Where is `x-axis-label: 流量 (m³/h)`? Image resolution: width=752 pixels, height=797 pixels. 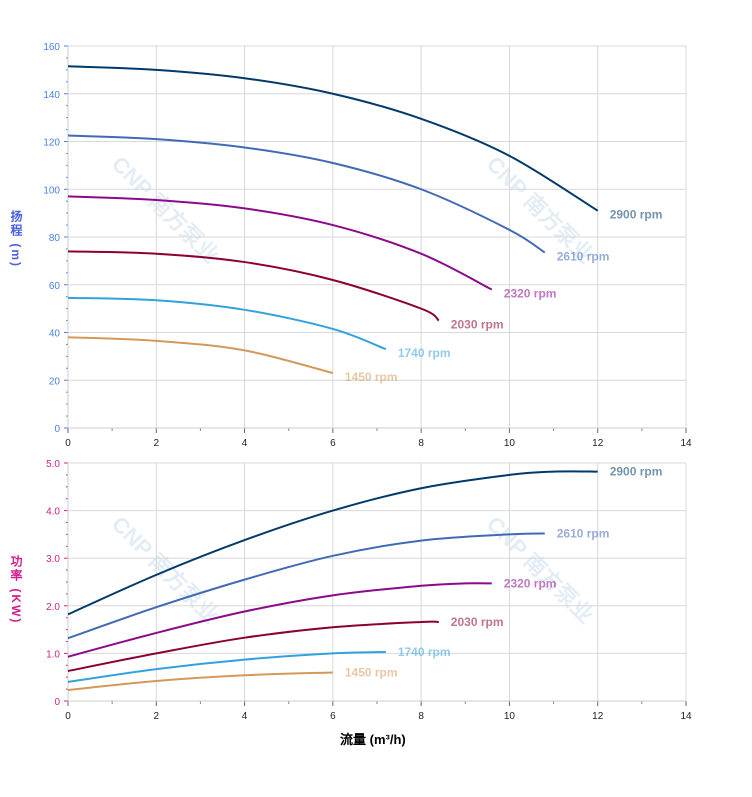
x-axis-label: 流量 (m³/h) is located at coordinates (373, 739).